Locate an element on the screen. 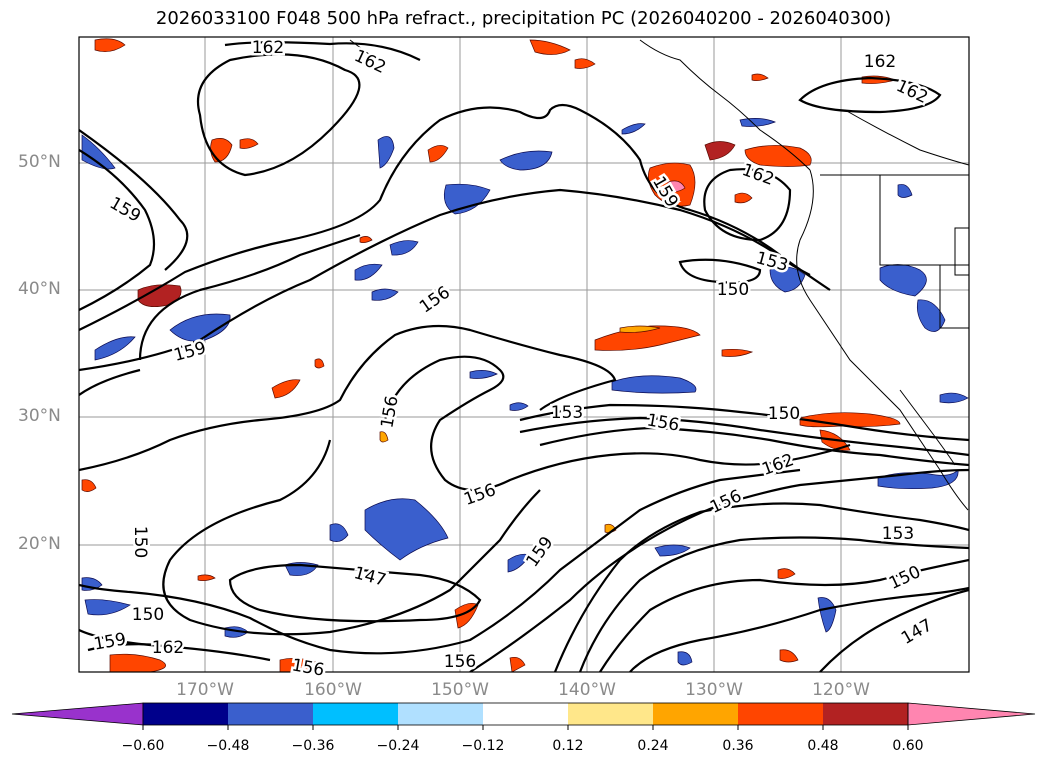 This screenshot has width=1047, height=765. lon-label-140w: 140°W is located at coordinates (587, 690).